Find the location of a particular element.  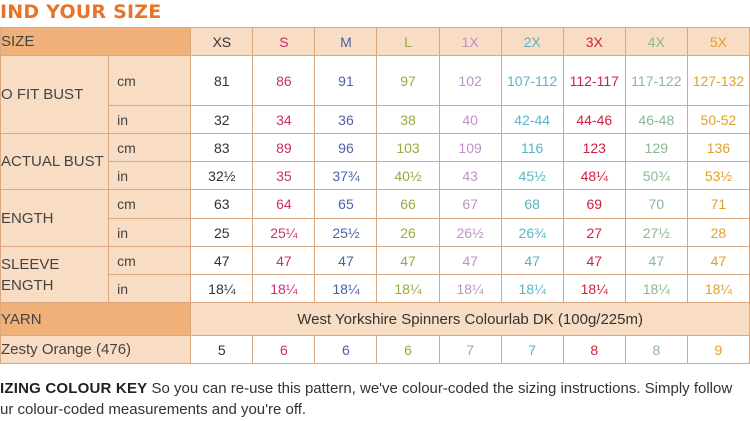

measurement-value: 63 is located at coordinates (222, 204).